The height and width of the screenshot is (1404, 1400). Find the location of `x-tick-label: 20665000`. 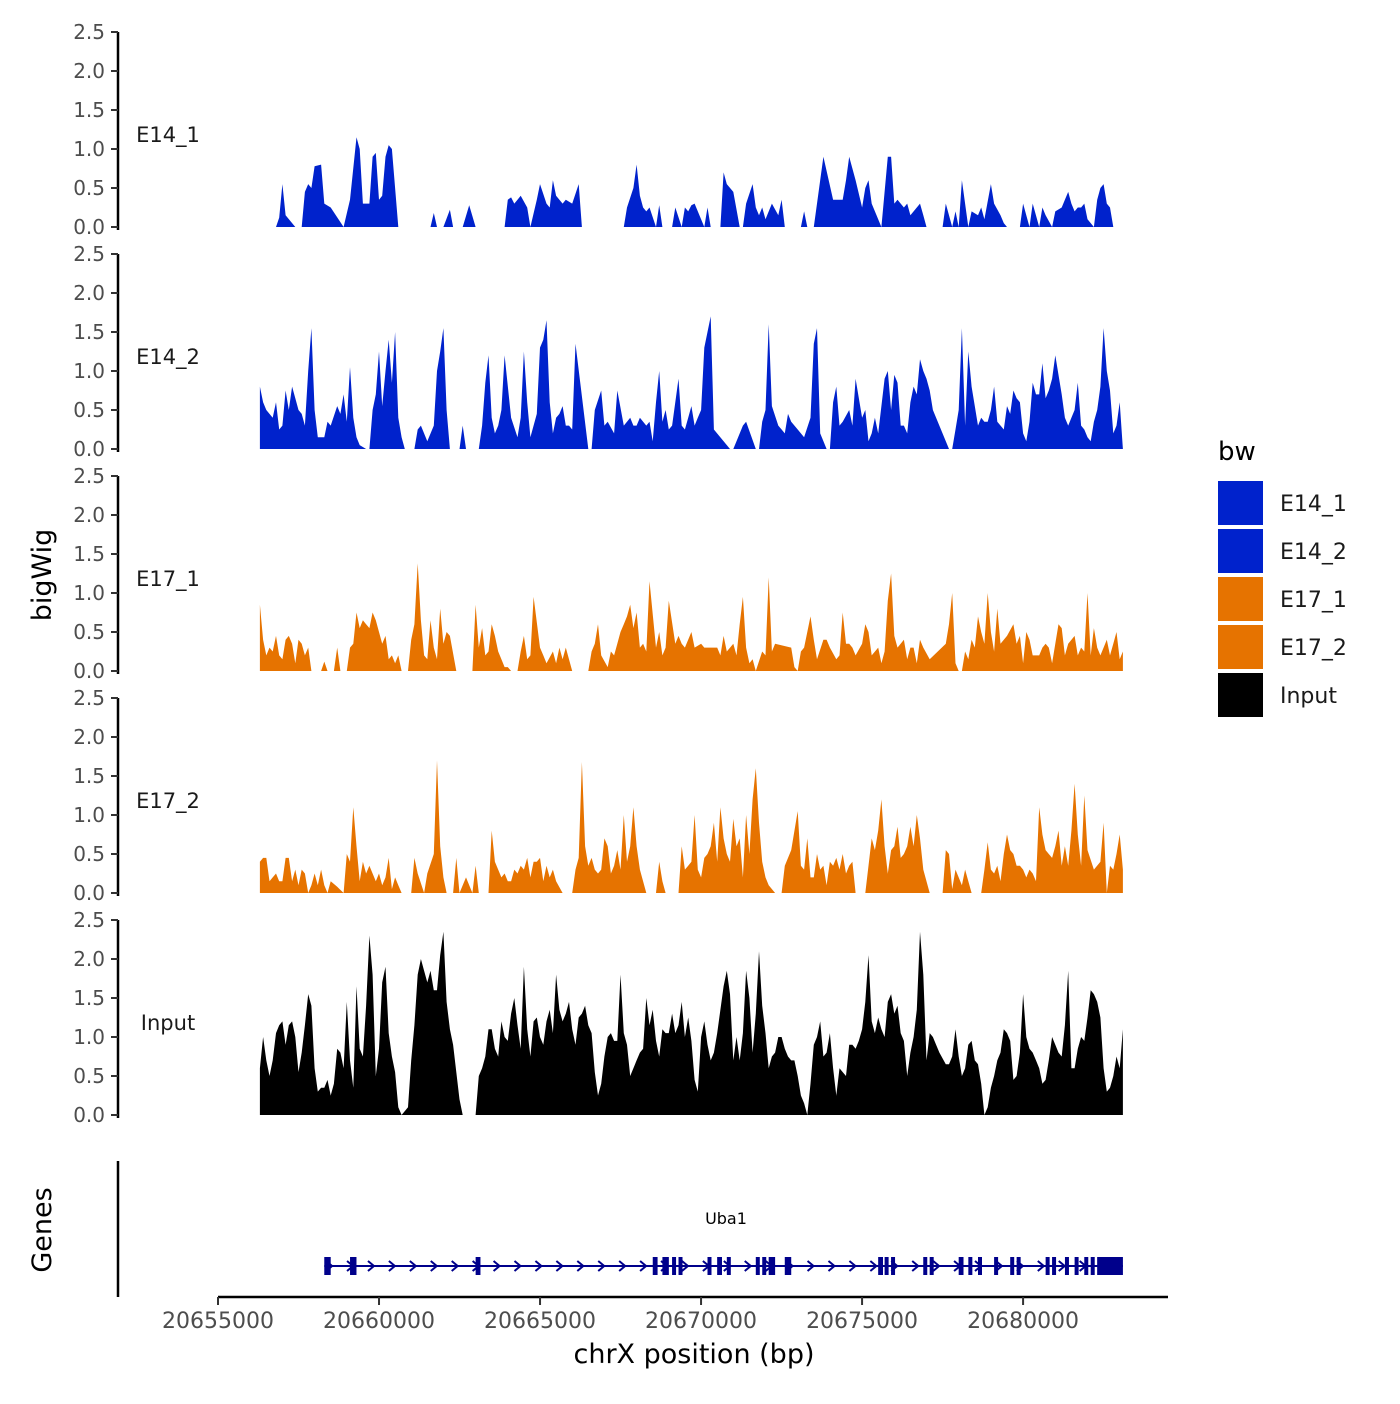

x-tick-label: 20665000 is located at coordinates (540, 1321).